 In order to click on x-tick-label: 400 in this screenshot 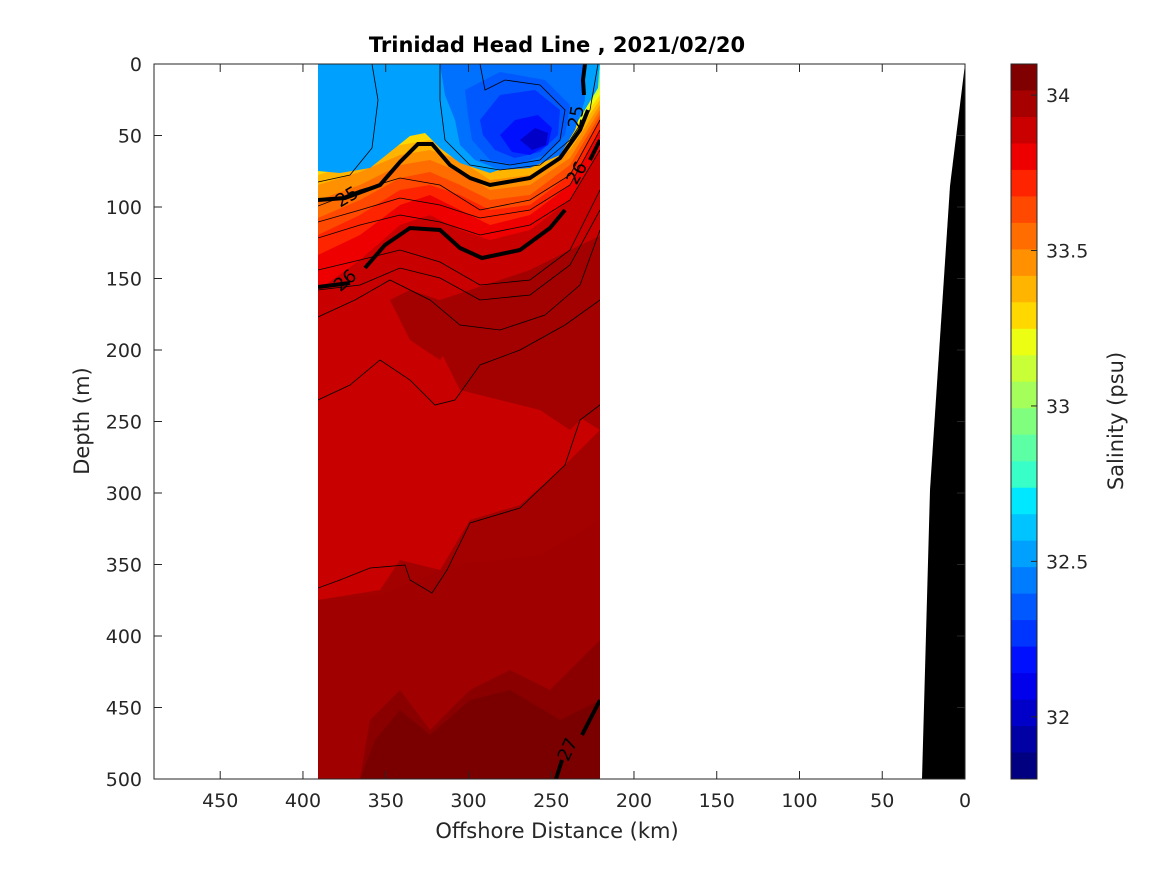, I will do `click(303, 801)`.